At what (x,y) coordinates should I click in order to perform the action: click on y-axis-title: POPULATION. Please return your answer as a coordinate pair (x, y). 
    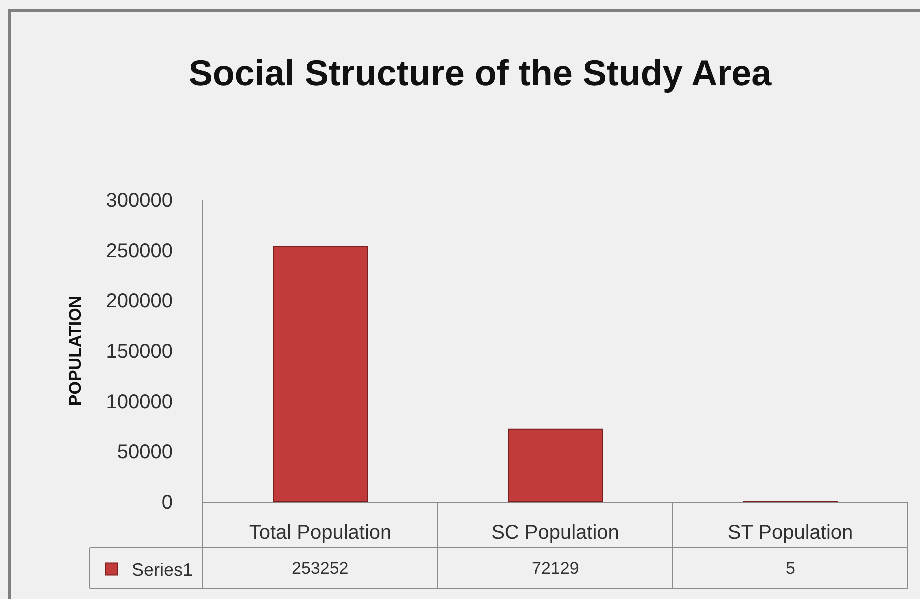
    Looking at the image, I should click on (75, 351).